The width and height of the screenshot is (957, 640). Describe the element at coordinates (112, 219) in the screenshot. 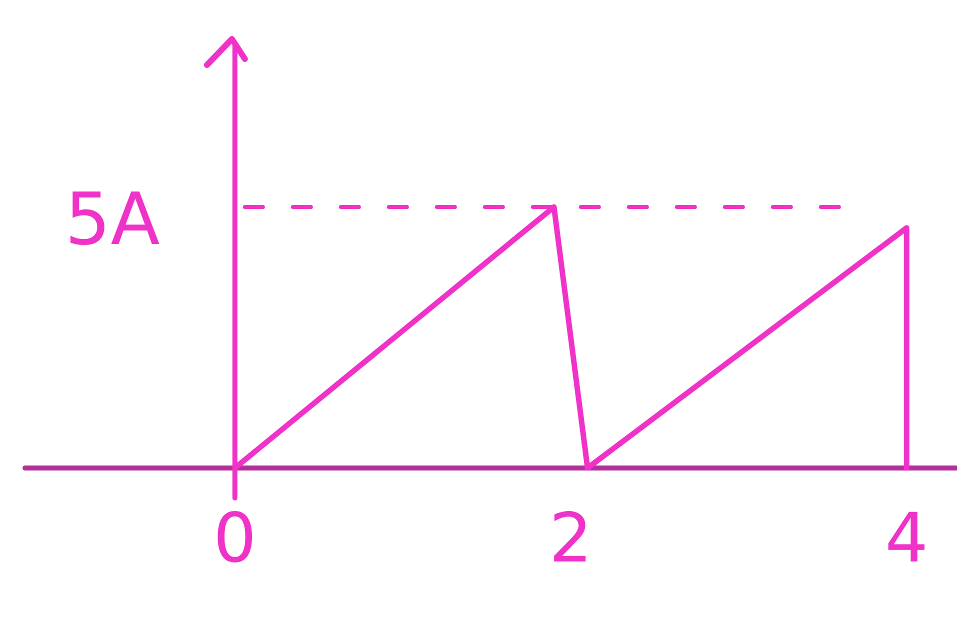

I see `ref-line-label: 5A` at that location.